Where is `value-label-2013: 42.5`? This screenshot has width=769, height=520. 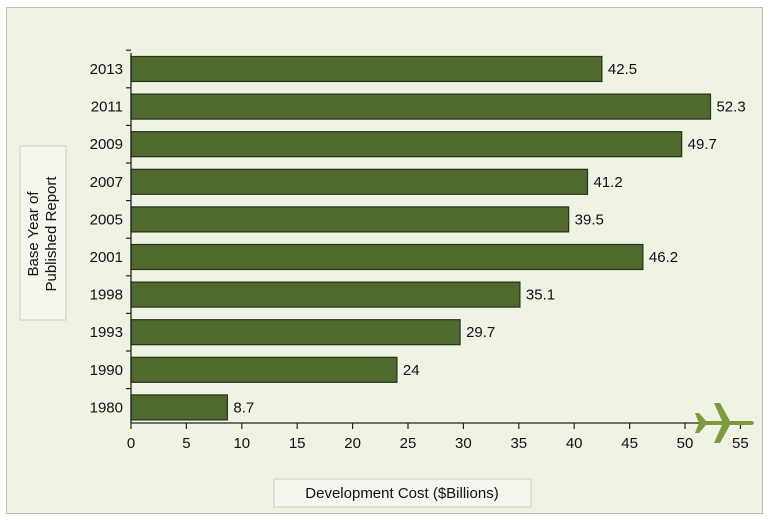
value-label-2013: 42.5 is located at coordinates (622, 69).